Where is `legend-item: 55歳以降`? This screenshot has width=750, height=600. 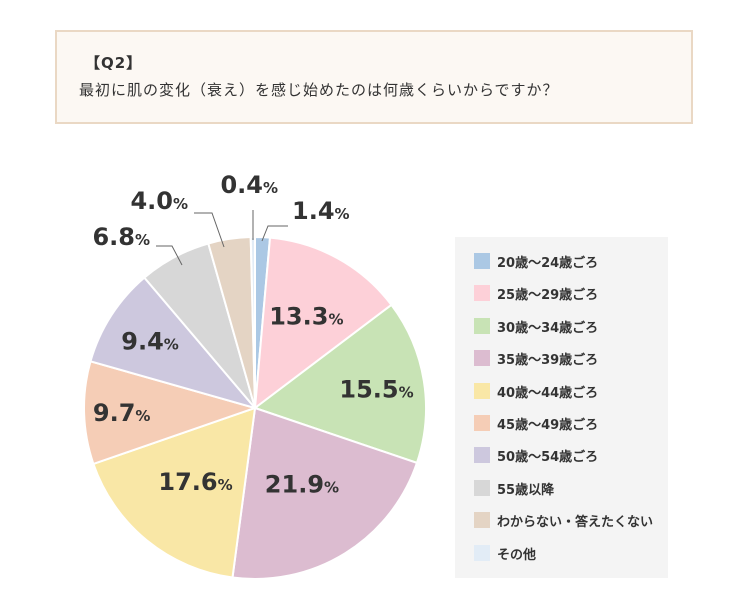
legend-item: 55歳以降 is located at coordinates (561, 492).